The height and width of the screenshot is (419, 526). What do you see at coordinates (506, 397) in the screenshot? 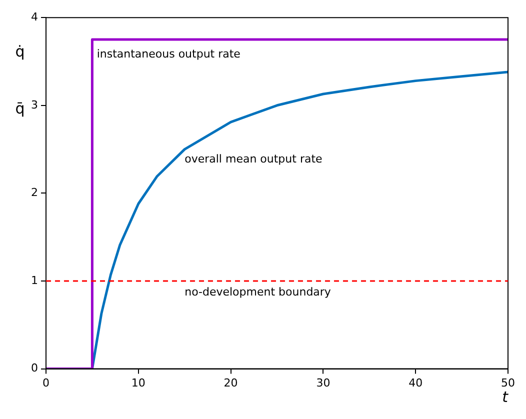
I see `x-axis-title: t` at bounding box center [506, 397].